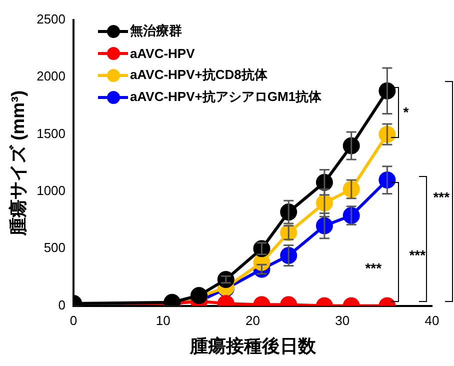 The image size is (454, 366). What do you see at coordinates (55, 248) in the screenshot?
I see `y-tick-label: 500` at bounding box center [55, 248].